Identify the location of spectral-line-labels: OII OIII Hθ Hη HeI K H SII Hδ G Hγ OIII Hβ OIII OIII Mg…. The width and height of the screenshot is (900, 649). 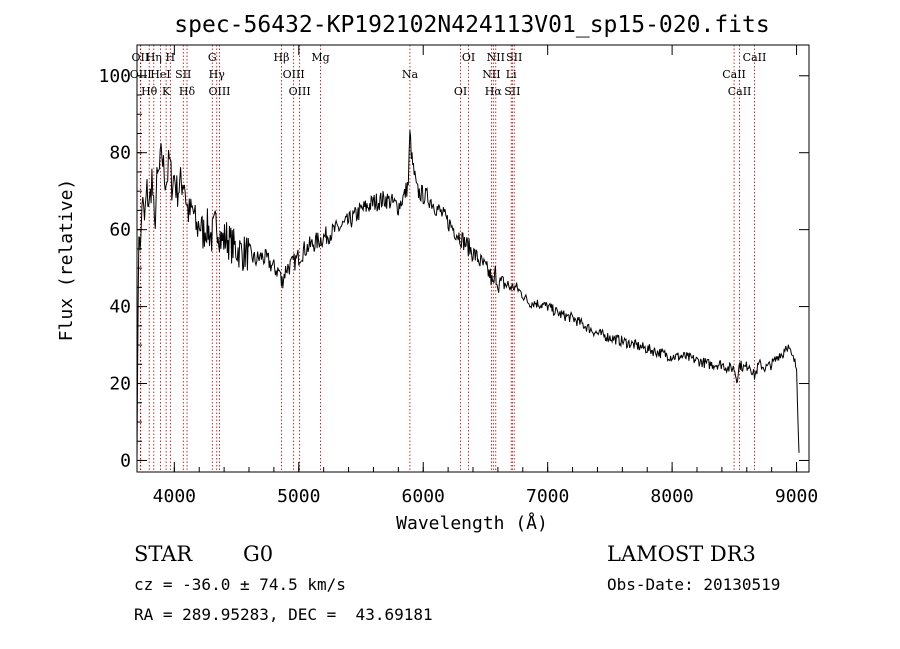
(448, 74).